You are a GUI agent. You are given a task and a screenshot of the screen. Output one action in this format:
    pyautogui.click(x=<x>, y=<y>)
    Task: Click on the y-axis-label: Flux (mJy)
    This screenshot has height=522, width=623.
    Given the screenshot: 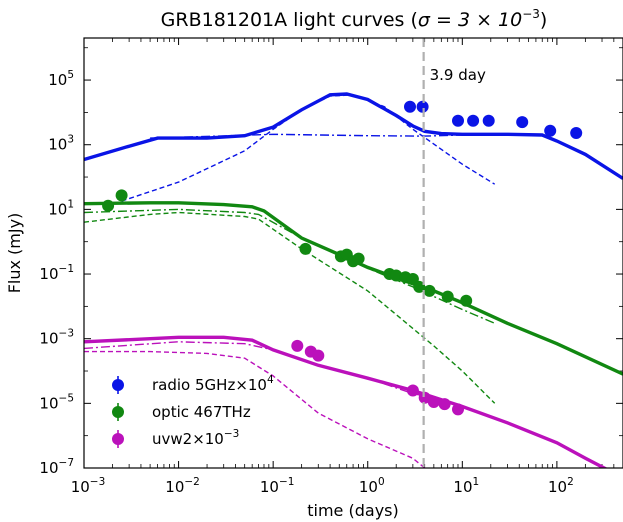 What is the action you would take?
    pyautogui.click(x=14, y=253)
    